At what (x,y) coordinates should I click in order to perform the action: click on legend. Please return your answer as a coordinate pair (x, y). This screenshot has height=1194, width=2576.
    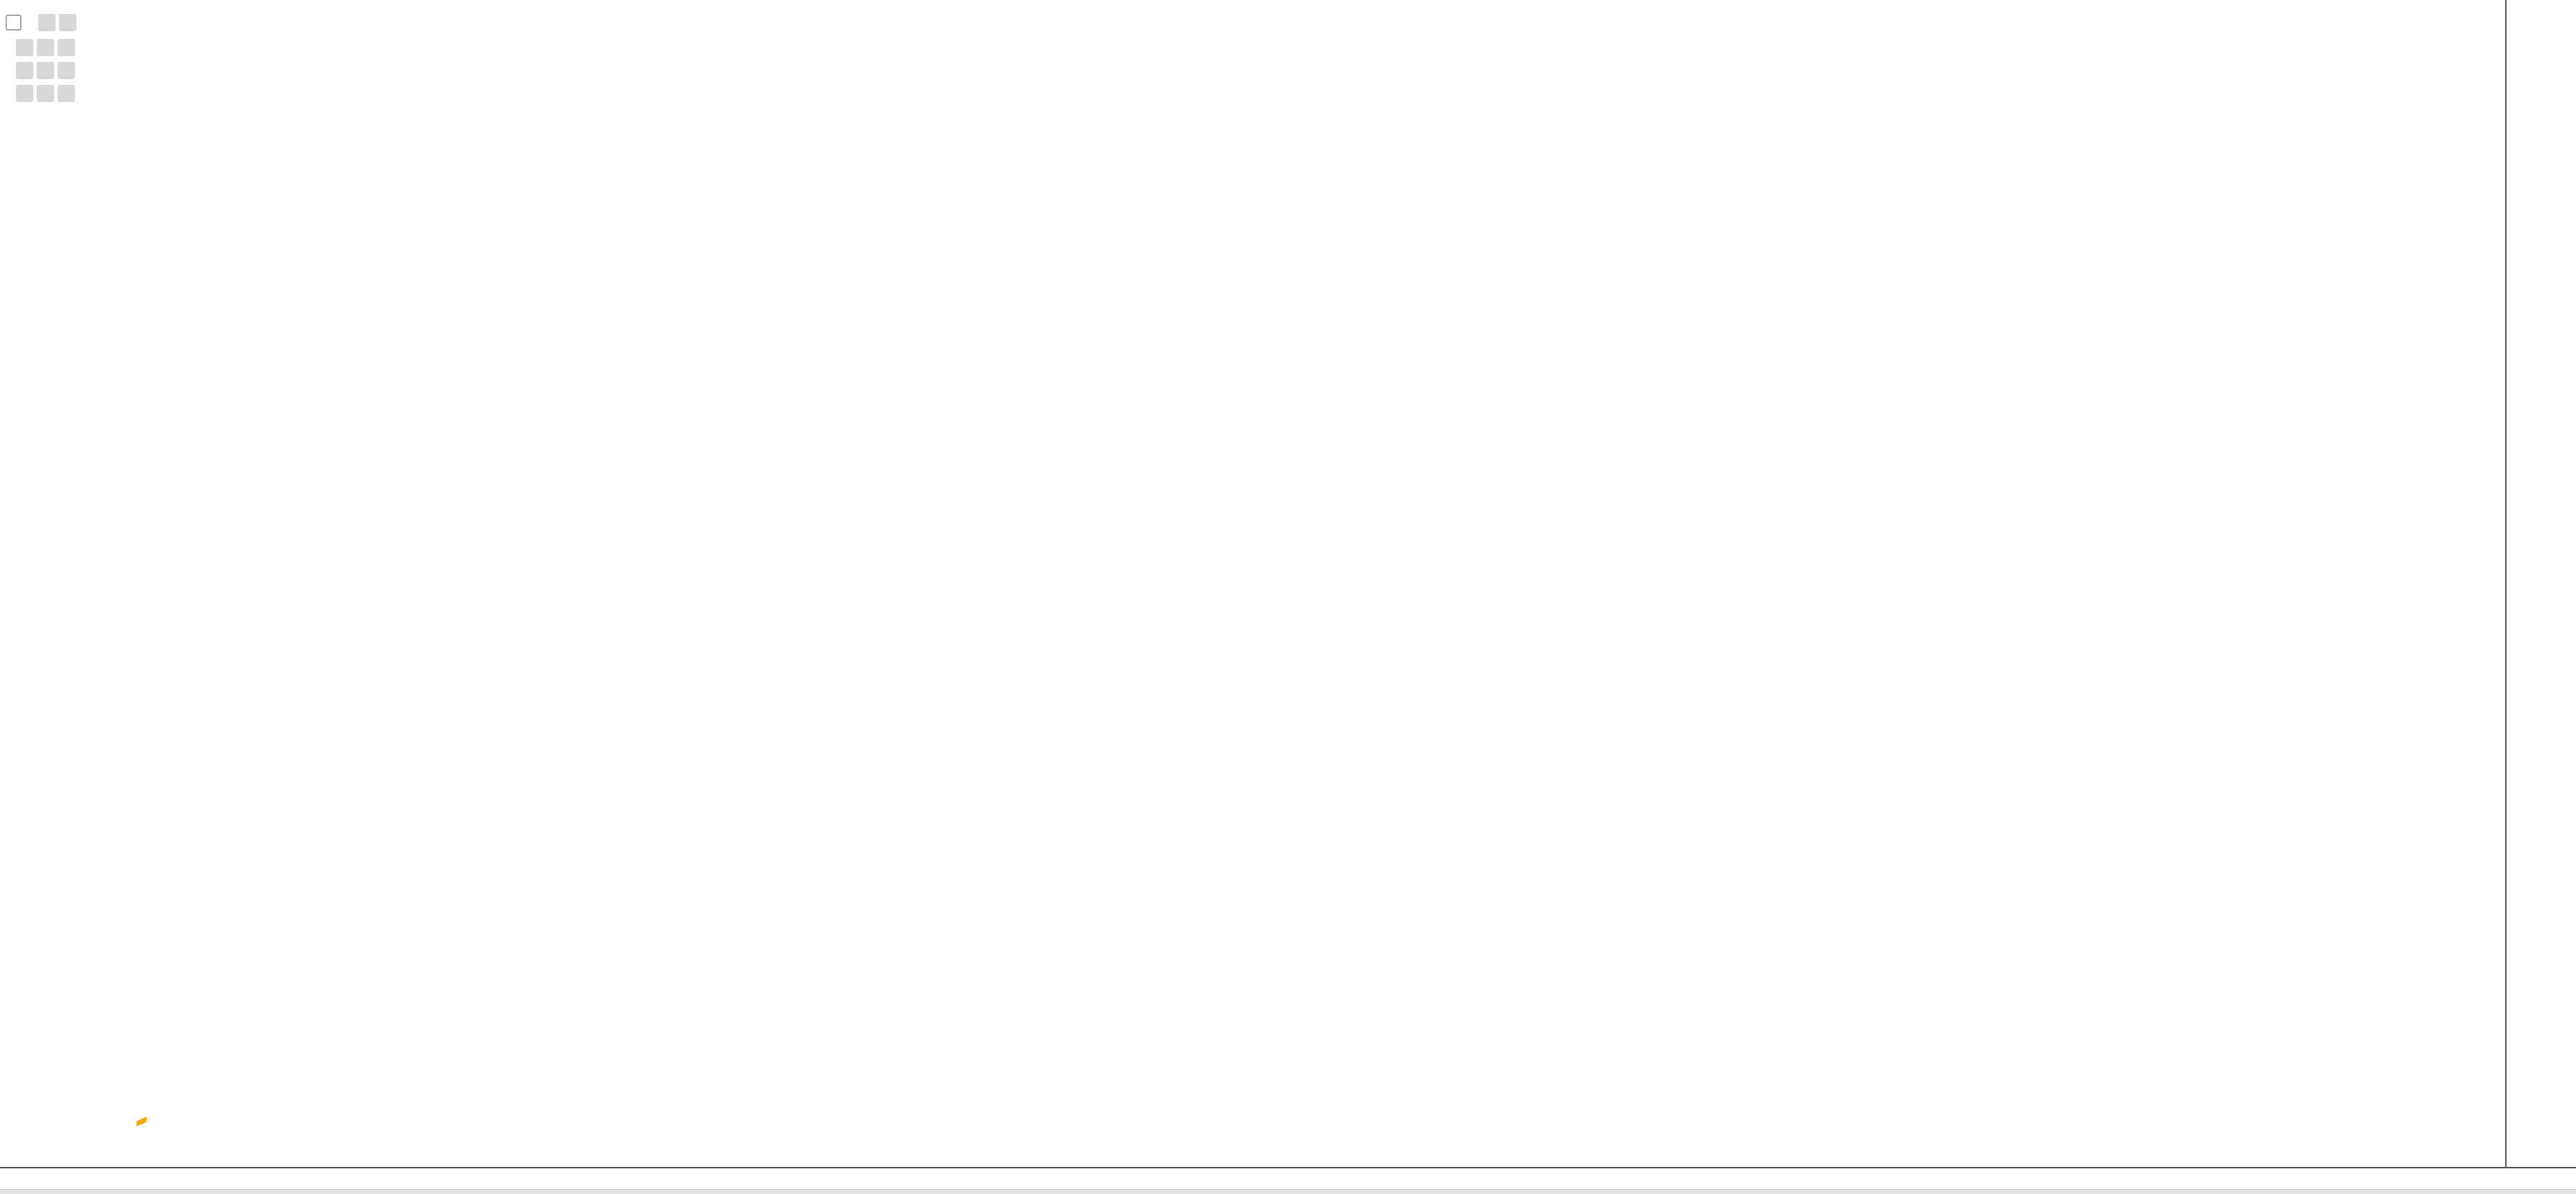
    Looking at the image, I should click on (70, 56).